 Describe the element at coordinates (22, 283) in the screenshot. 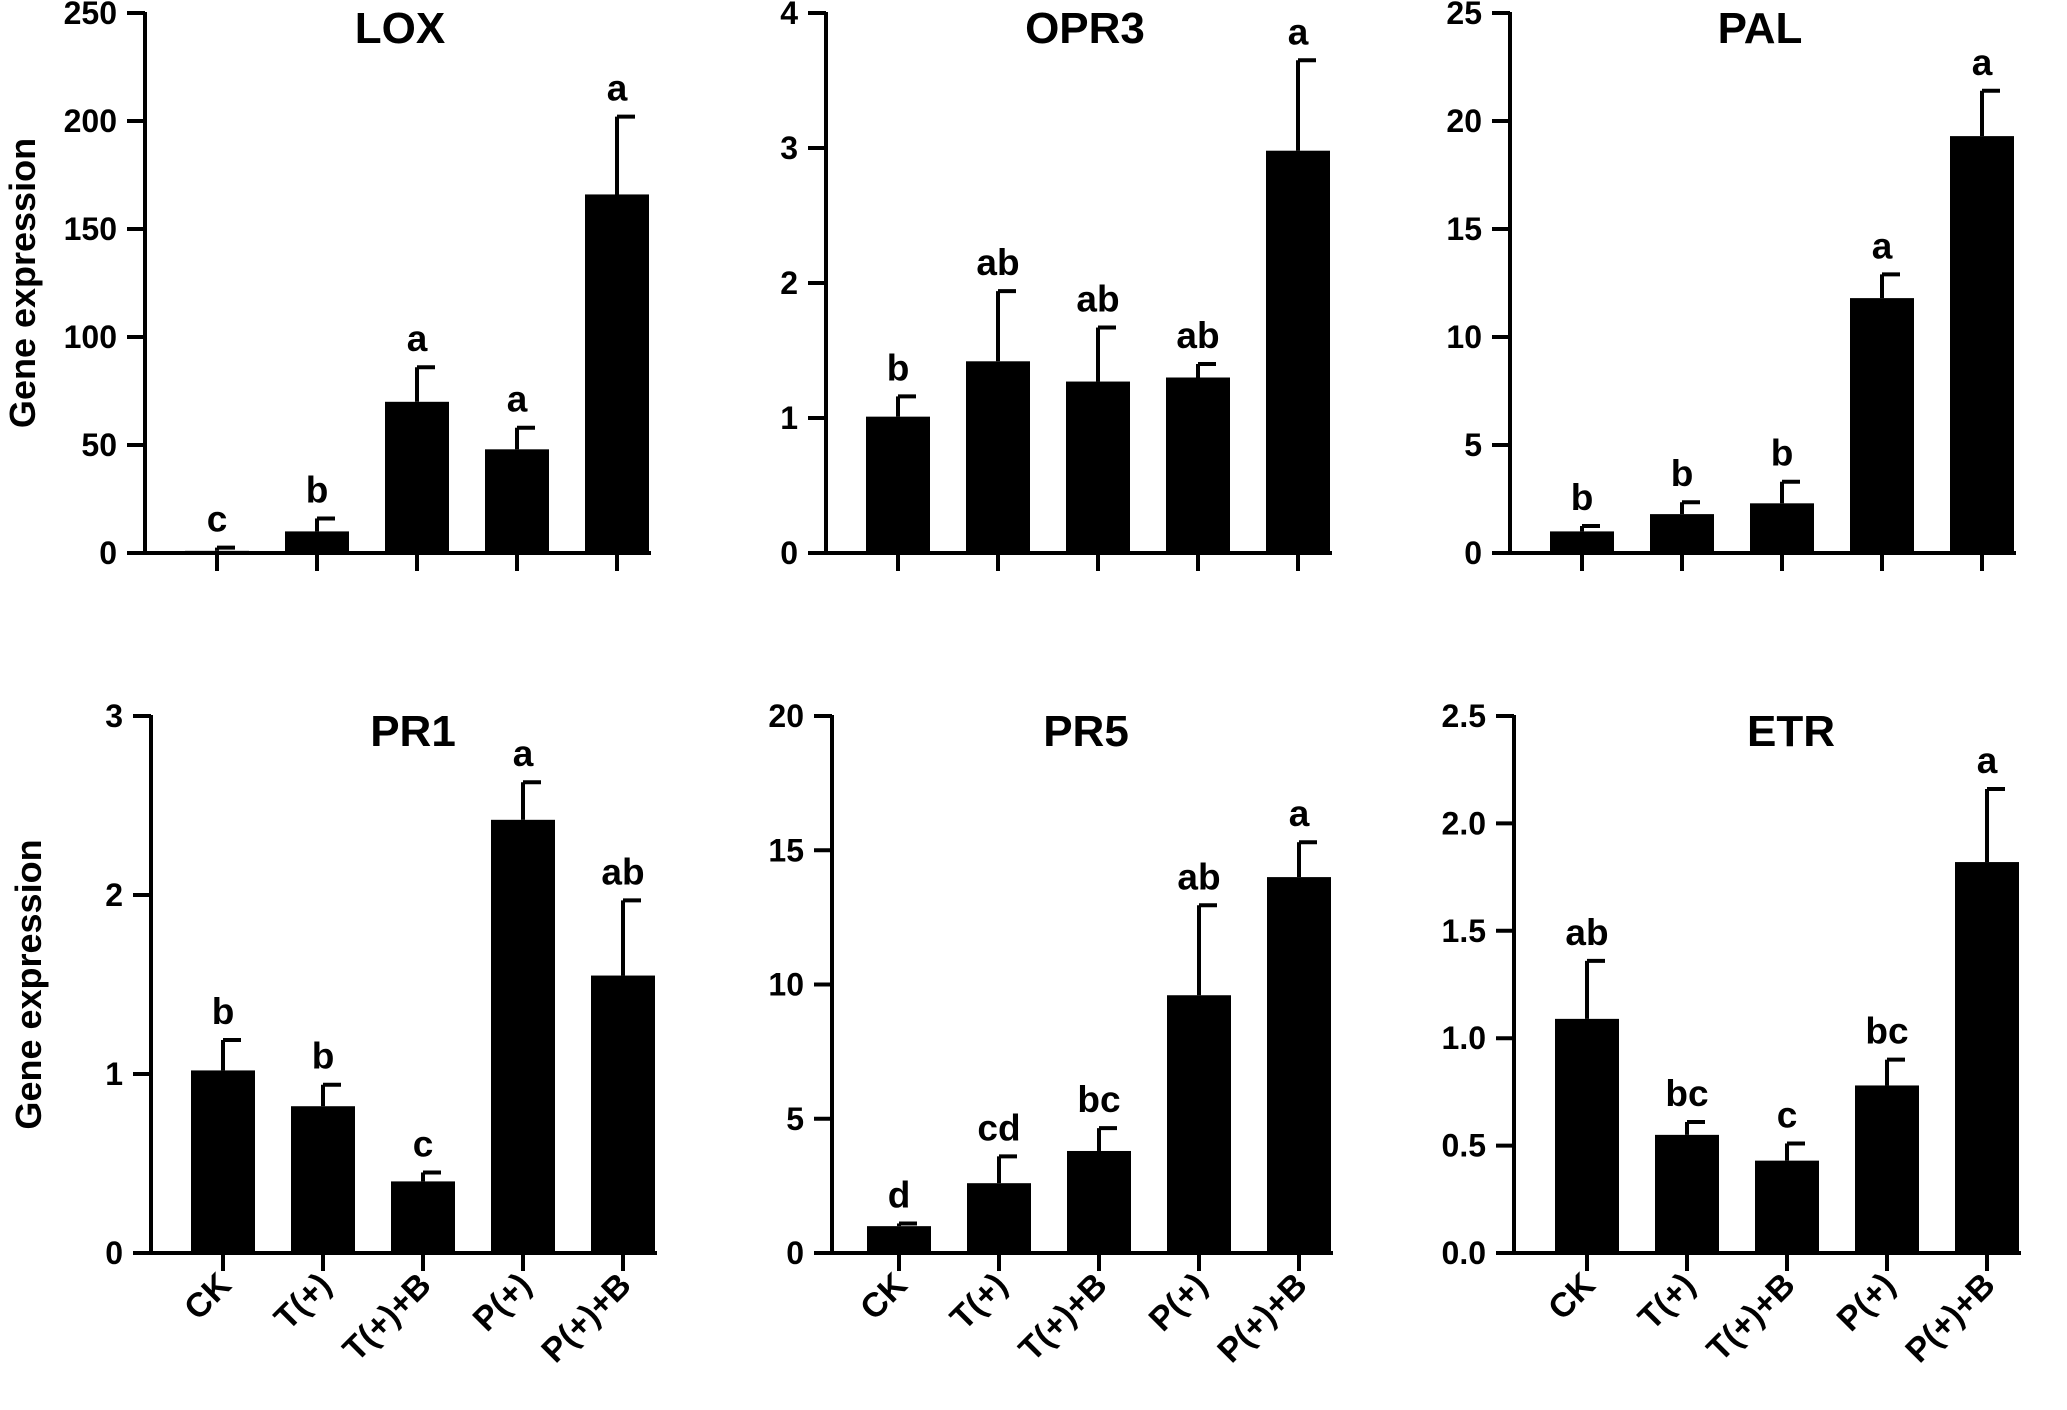

I see `y-axis-label: Gene expression` at that location.